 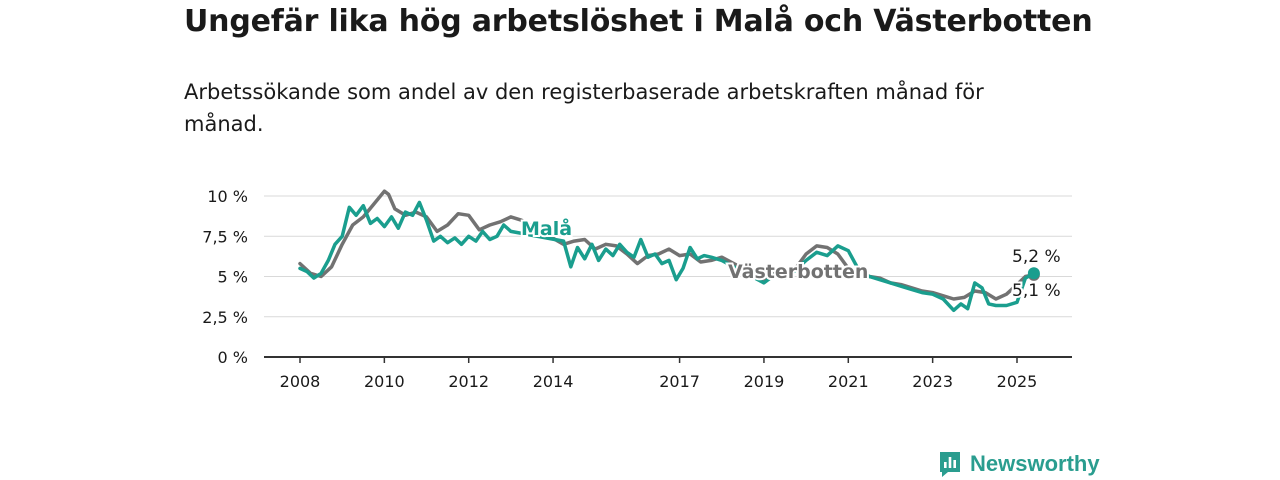 I want to click on end-point-mala, so click(x=1033, y=273).